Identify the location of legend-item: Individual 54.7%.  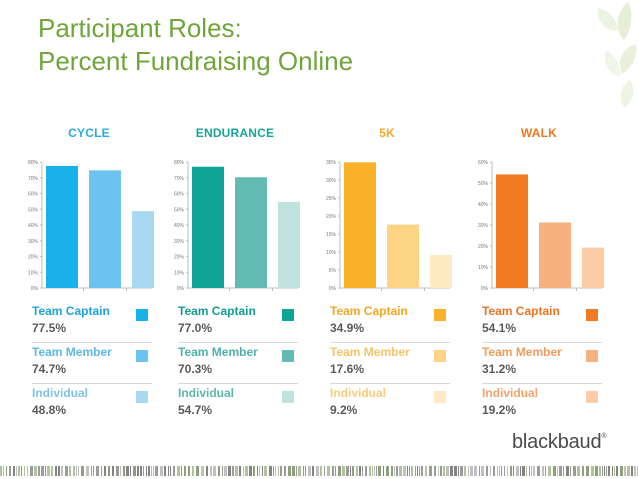
(238, 405).